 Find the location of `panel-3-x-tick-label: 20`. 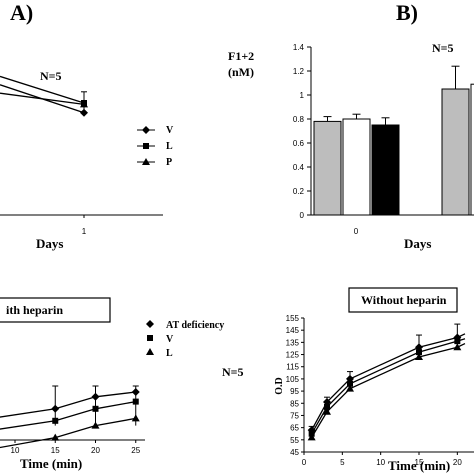

panel-3-x-tick-label: 20 is located at coordinates (95, 450).